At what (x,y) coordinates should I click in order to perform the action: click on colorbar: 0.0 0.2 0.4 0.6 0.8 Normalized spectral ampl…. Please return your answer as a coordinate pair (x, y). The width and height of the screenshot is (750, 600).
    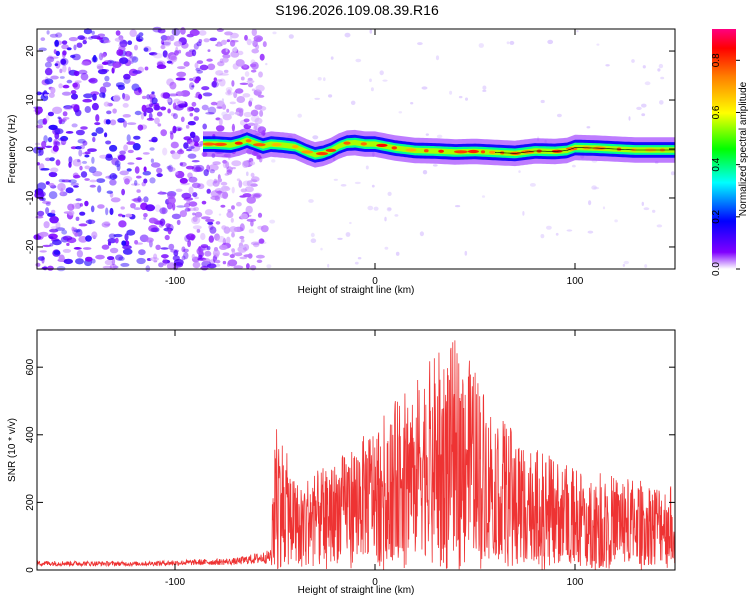
    Looking at the image, I should click on (730, 152).